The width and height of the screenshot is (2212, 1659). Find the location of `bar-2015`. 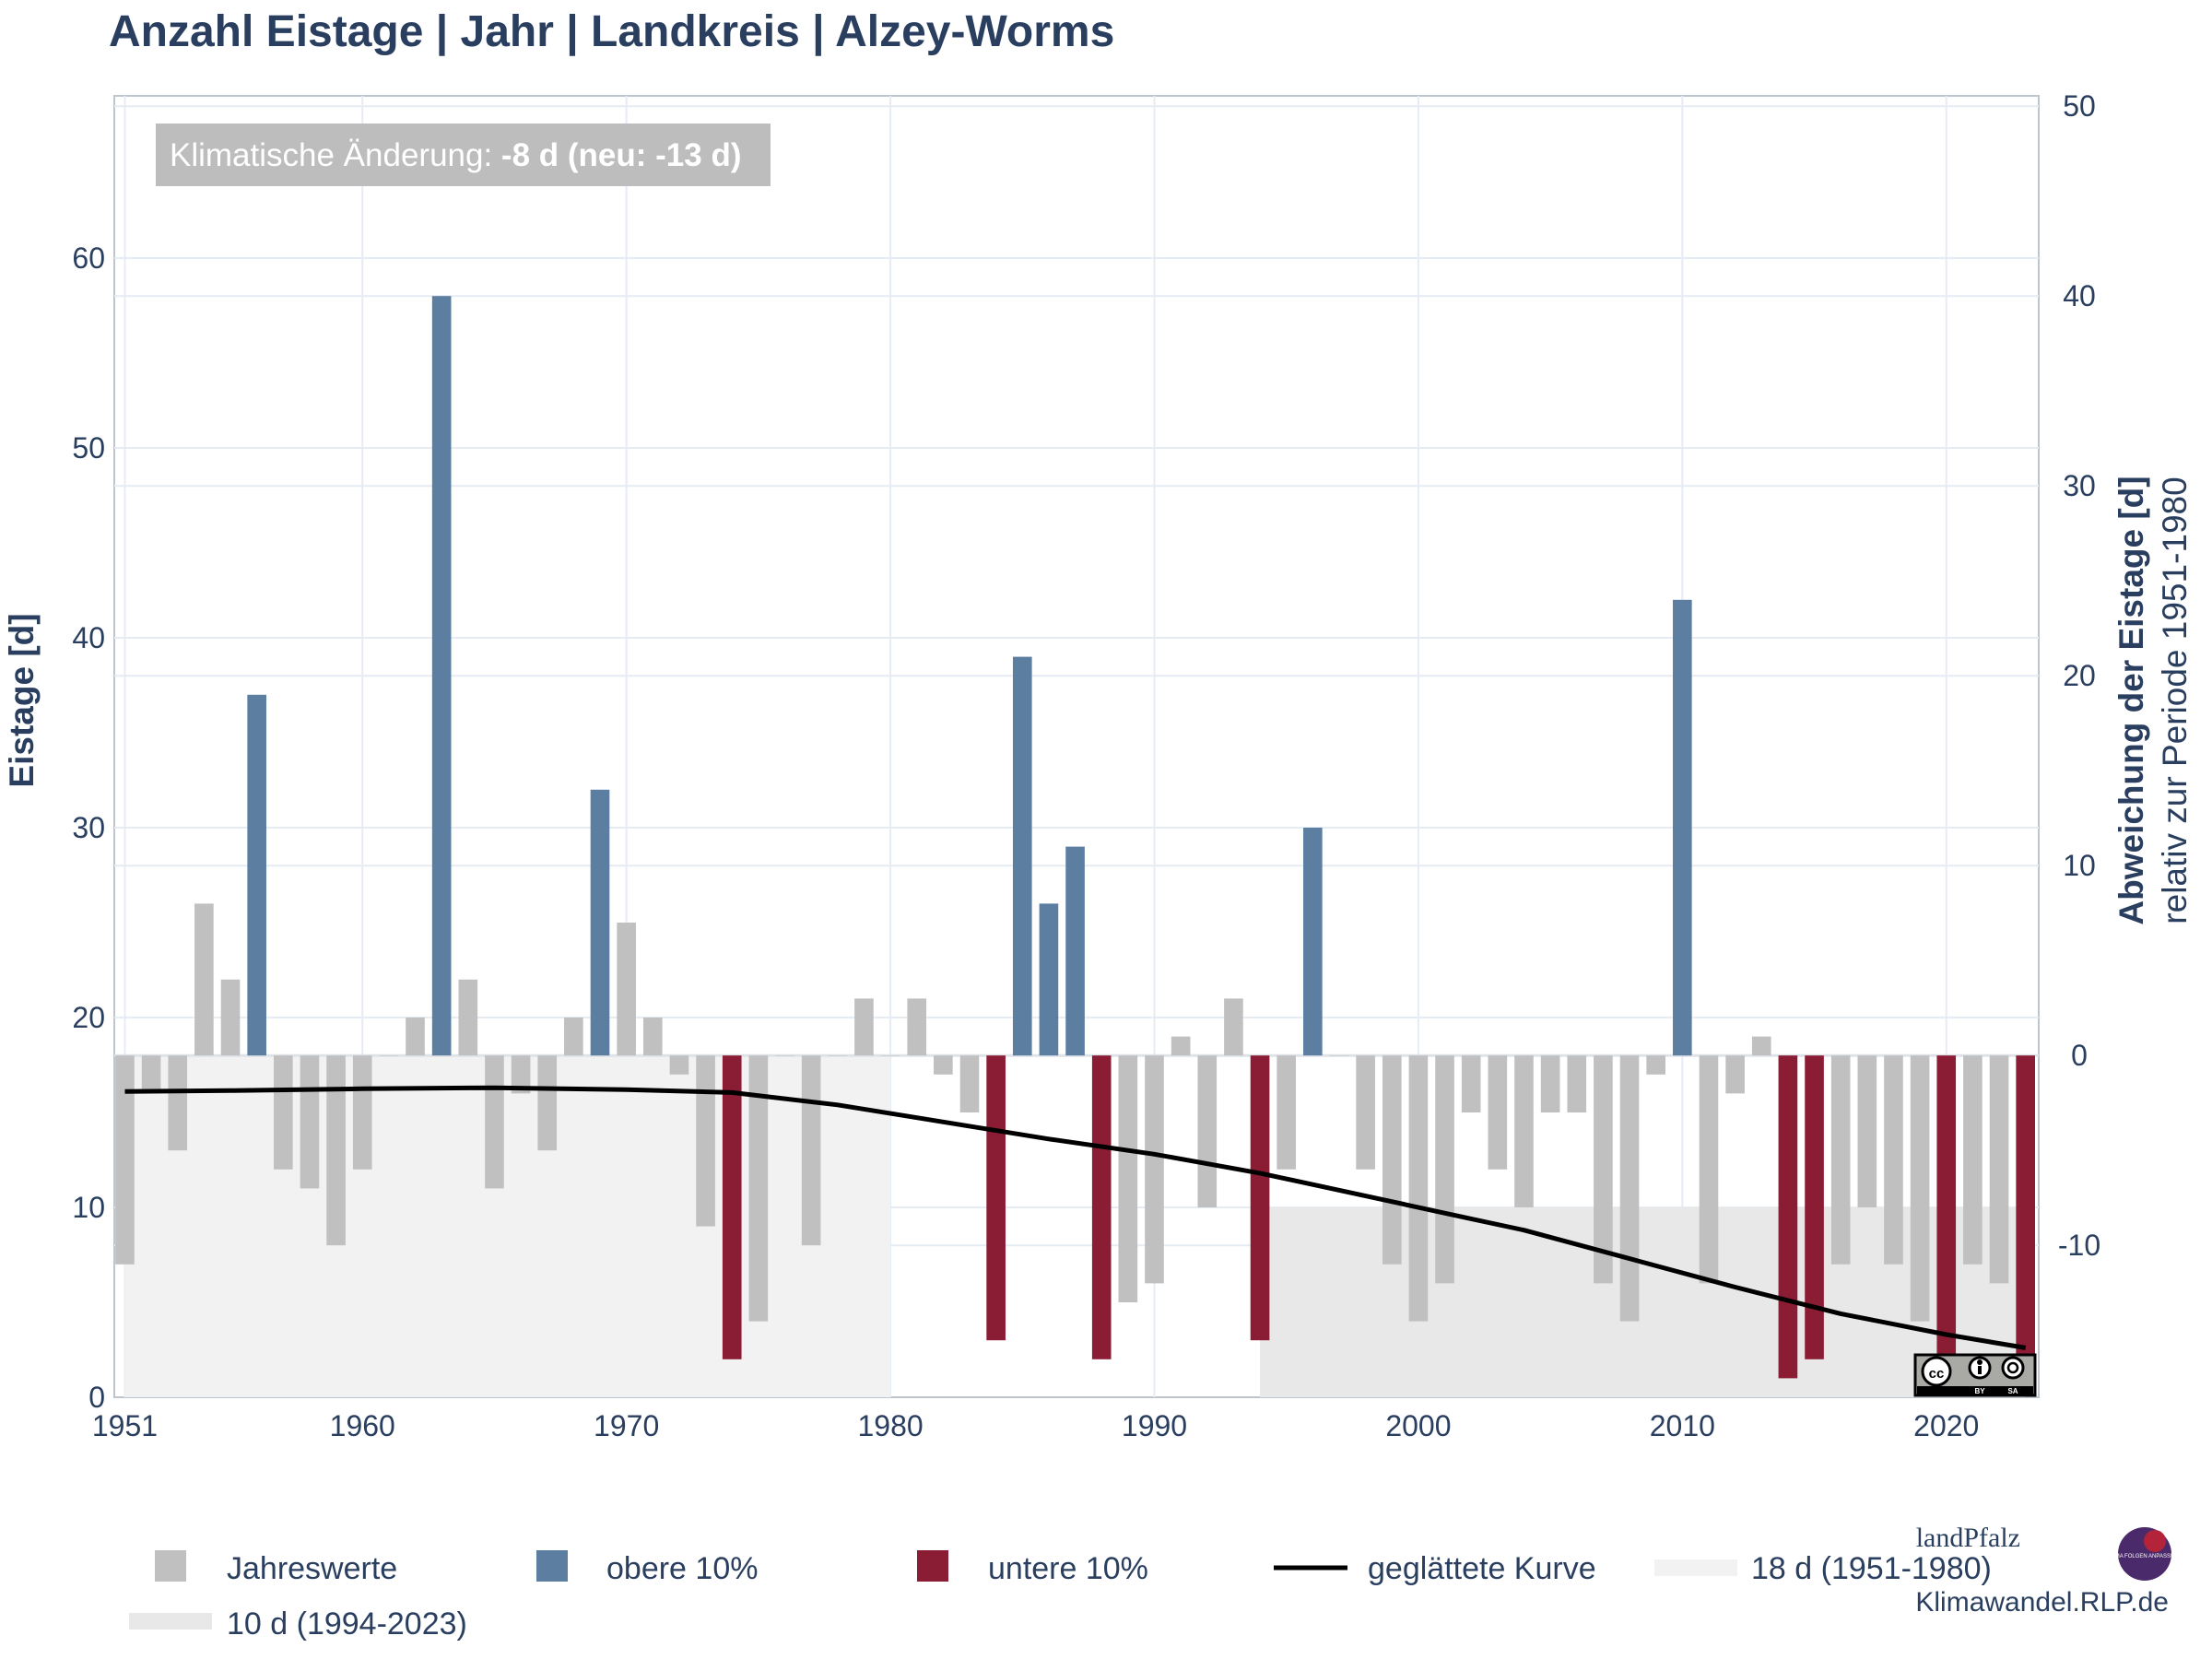

bar-2015 is located at coordinates (1814, 1207).